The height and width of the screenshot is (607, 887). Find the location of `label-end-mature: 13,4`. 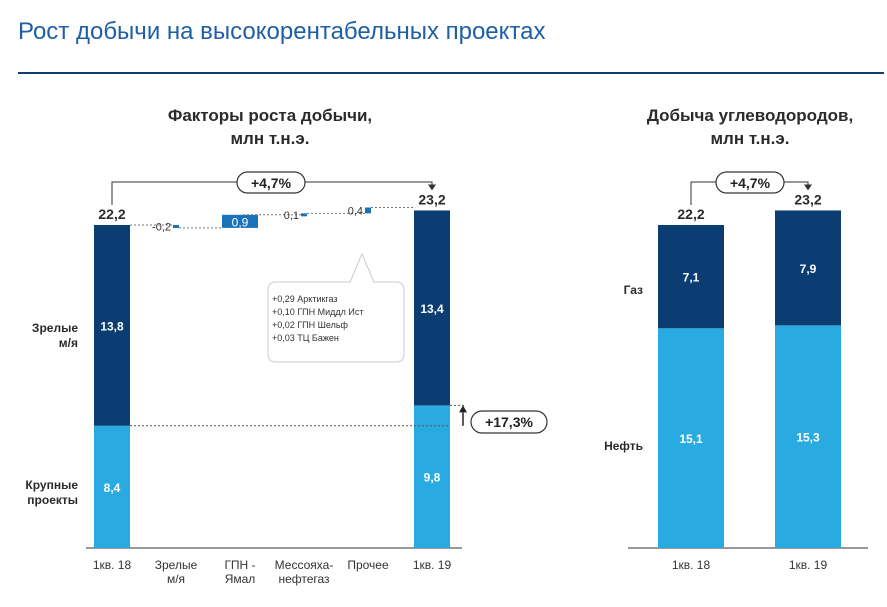

label-end-mature: 13,4 is located at coordinates (432, 309).